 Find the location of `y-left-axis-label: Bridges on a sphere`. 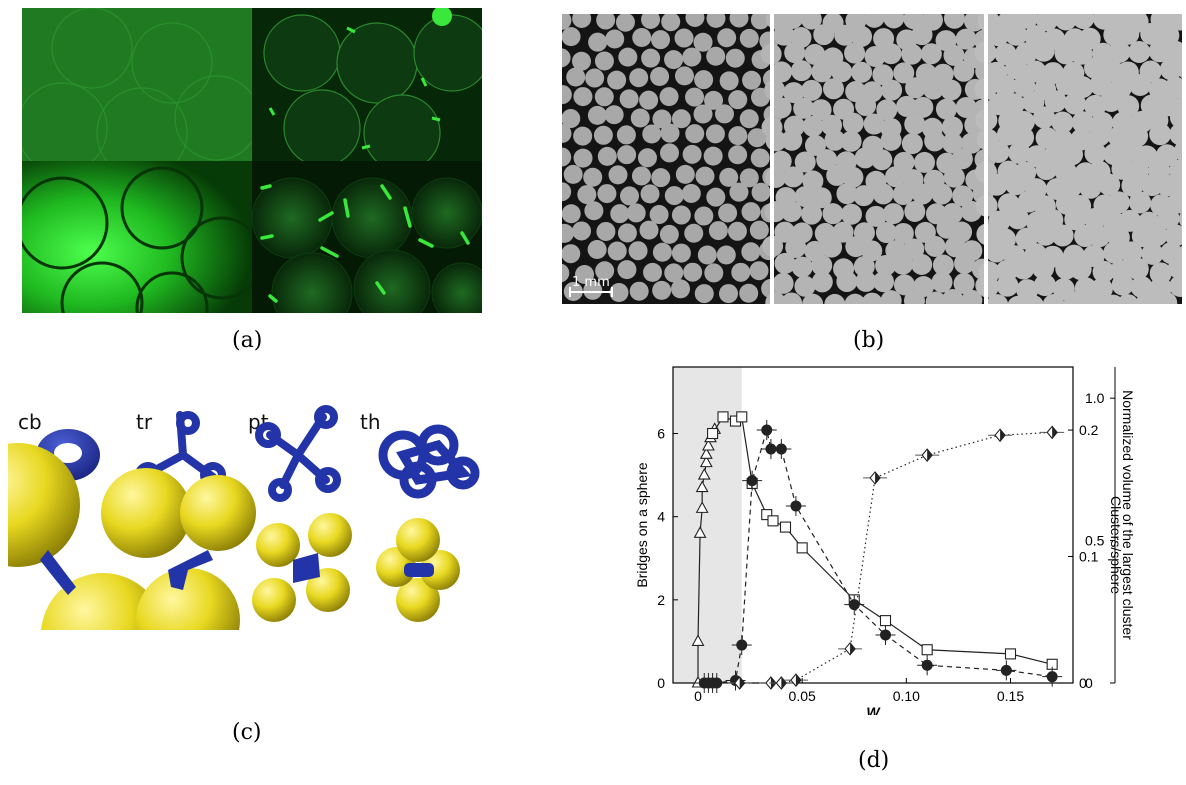

y-left-axis-label: Bridges on a sphere is located at coordinates (642, 525).